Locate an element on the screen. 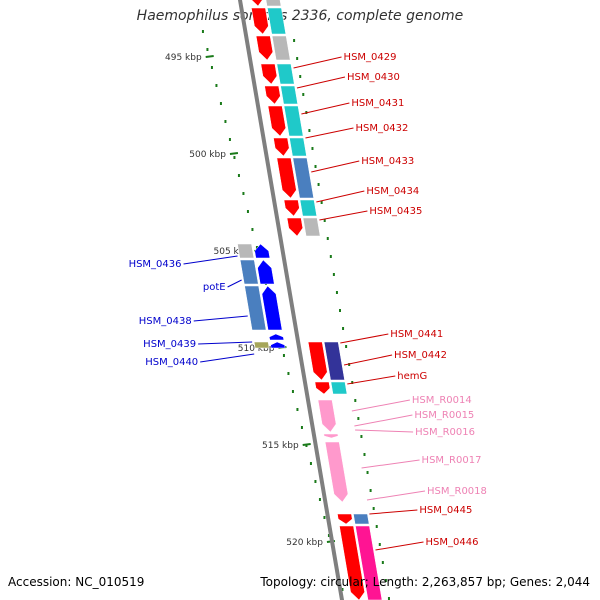  gene-label: HSM_0431 is located at coordinates (377, 103).